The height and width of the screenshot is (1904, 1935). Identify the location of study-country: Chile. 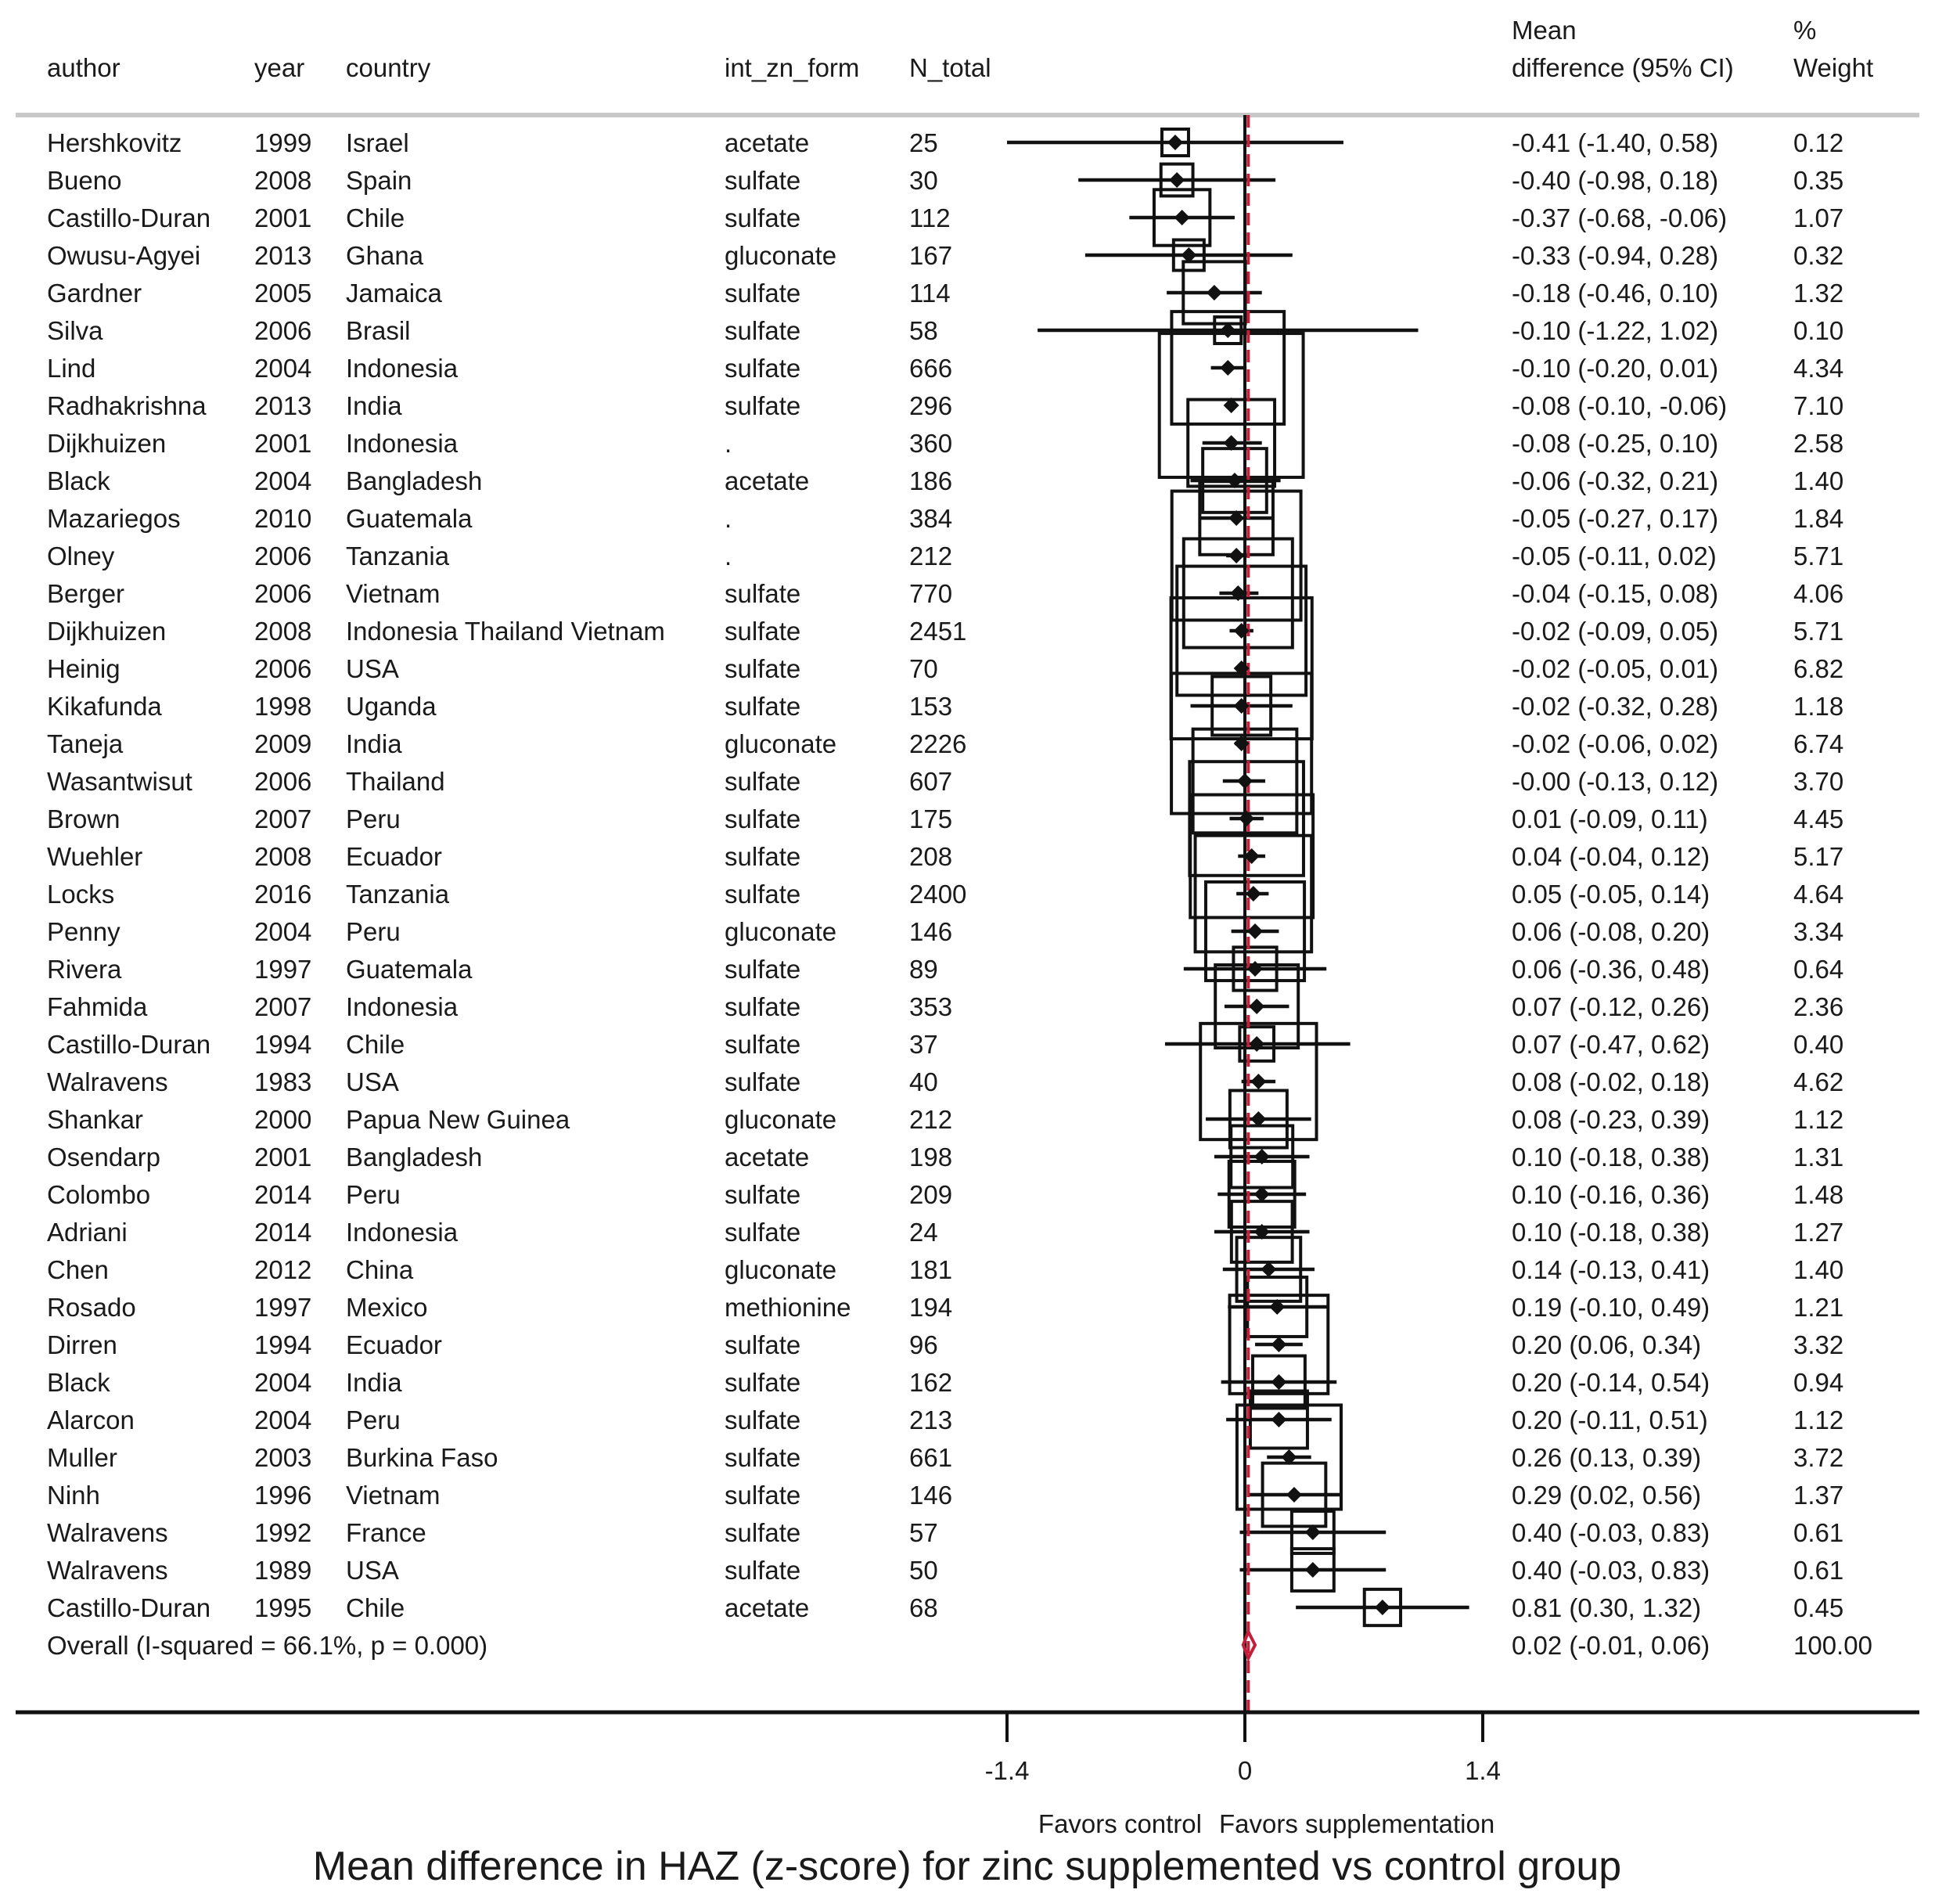
(375, 1044).